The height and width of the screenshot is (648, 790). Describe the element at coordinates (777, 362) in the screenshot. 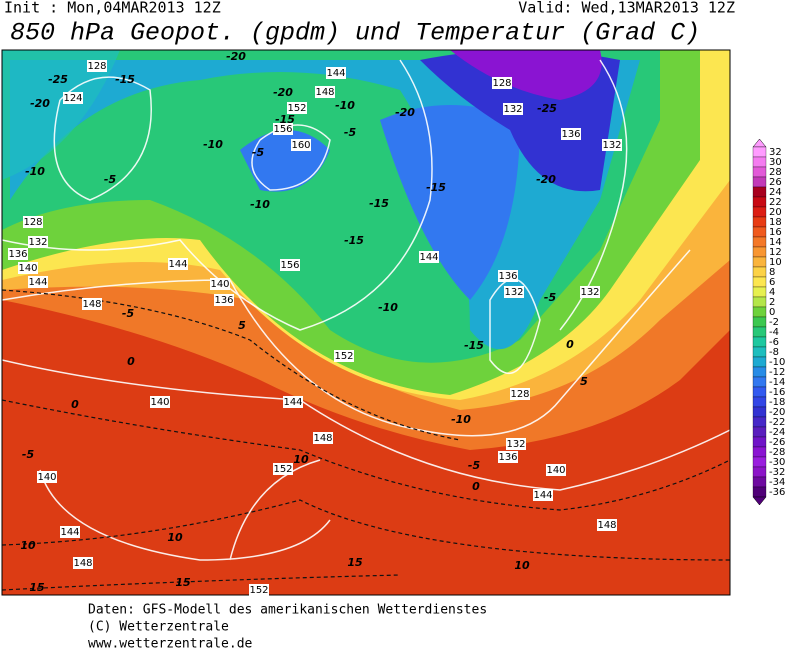

I see `colorbar-label: -10` at that location.